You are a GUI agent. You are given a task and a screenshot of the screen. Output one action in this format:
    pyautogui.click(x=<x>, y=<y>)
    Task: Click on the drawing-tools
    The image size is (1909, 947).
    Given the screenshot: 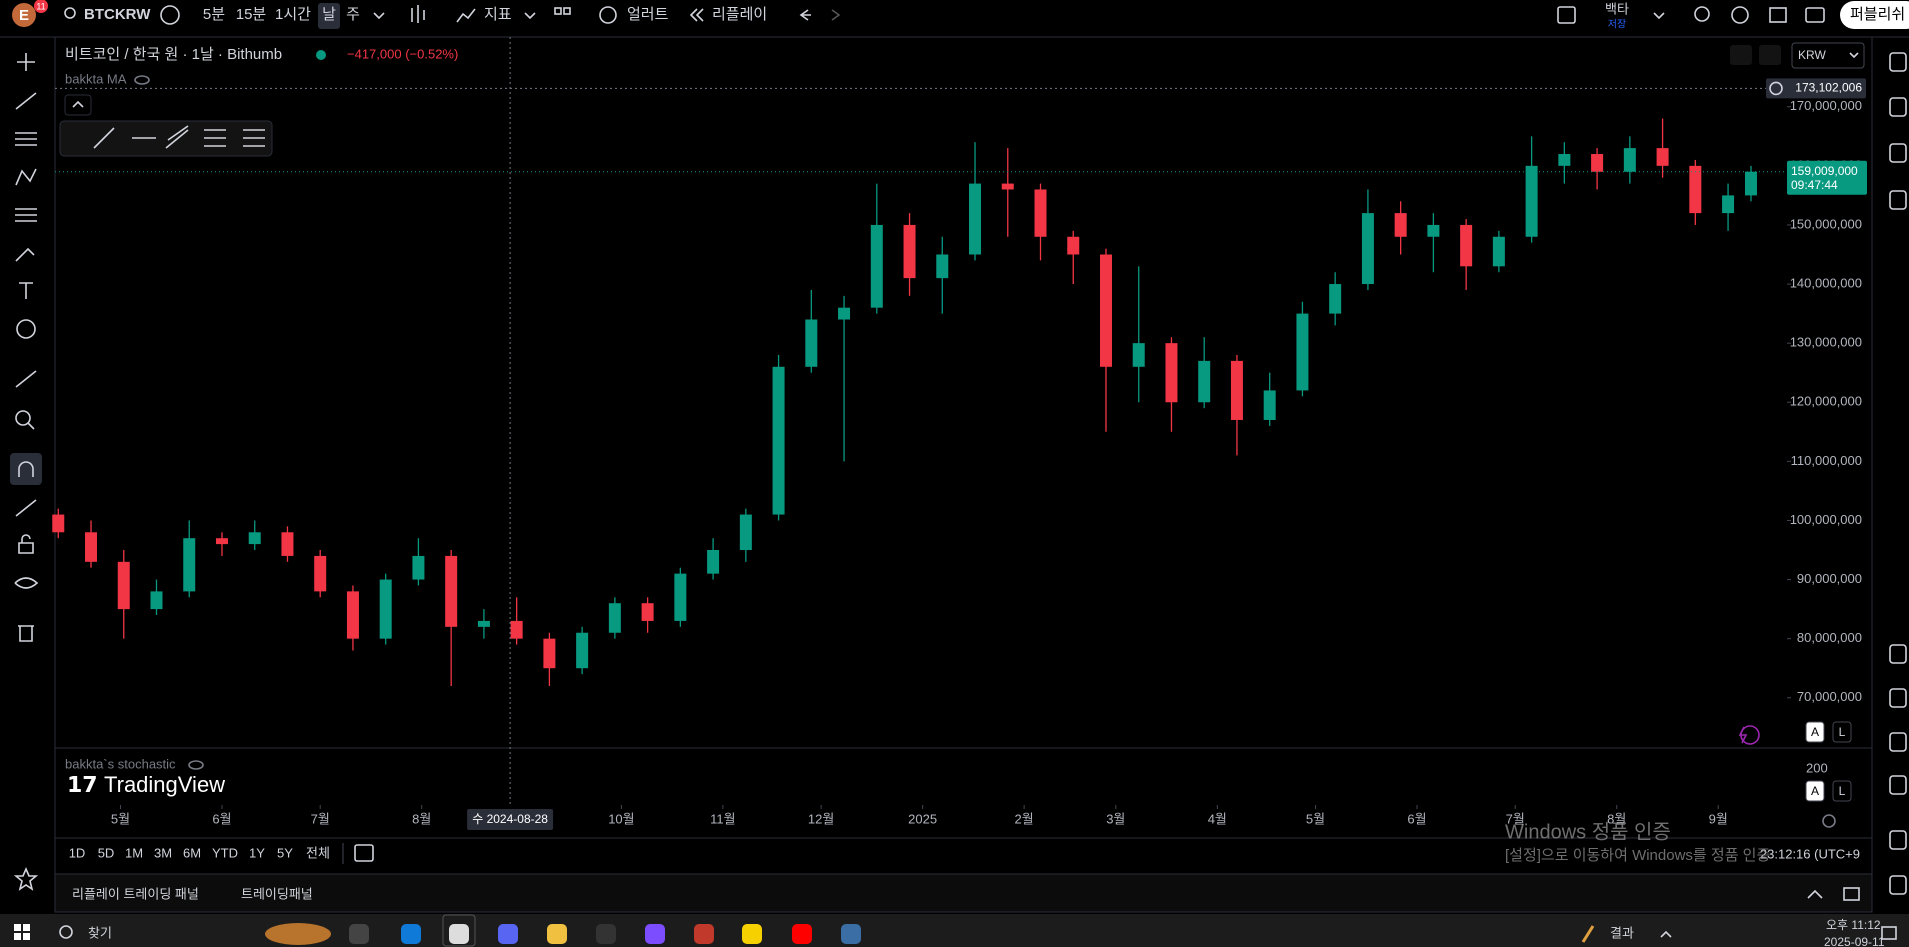 What is the action you would take?
    pyautogui.click(x=179, y=137)
    